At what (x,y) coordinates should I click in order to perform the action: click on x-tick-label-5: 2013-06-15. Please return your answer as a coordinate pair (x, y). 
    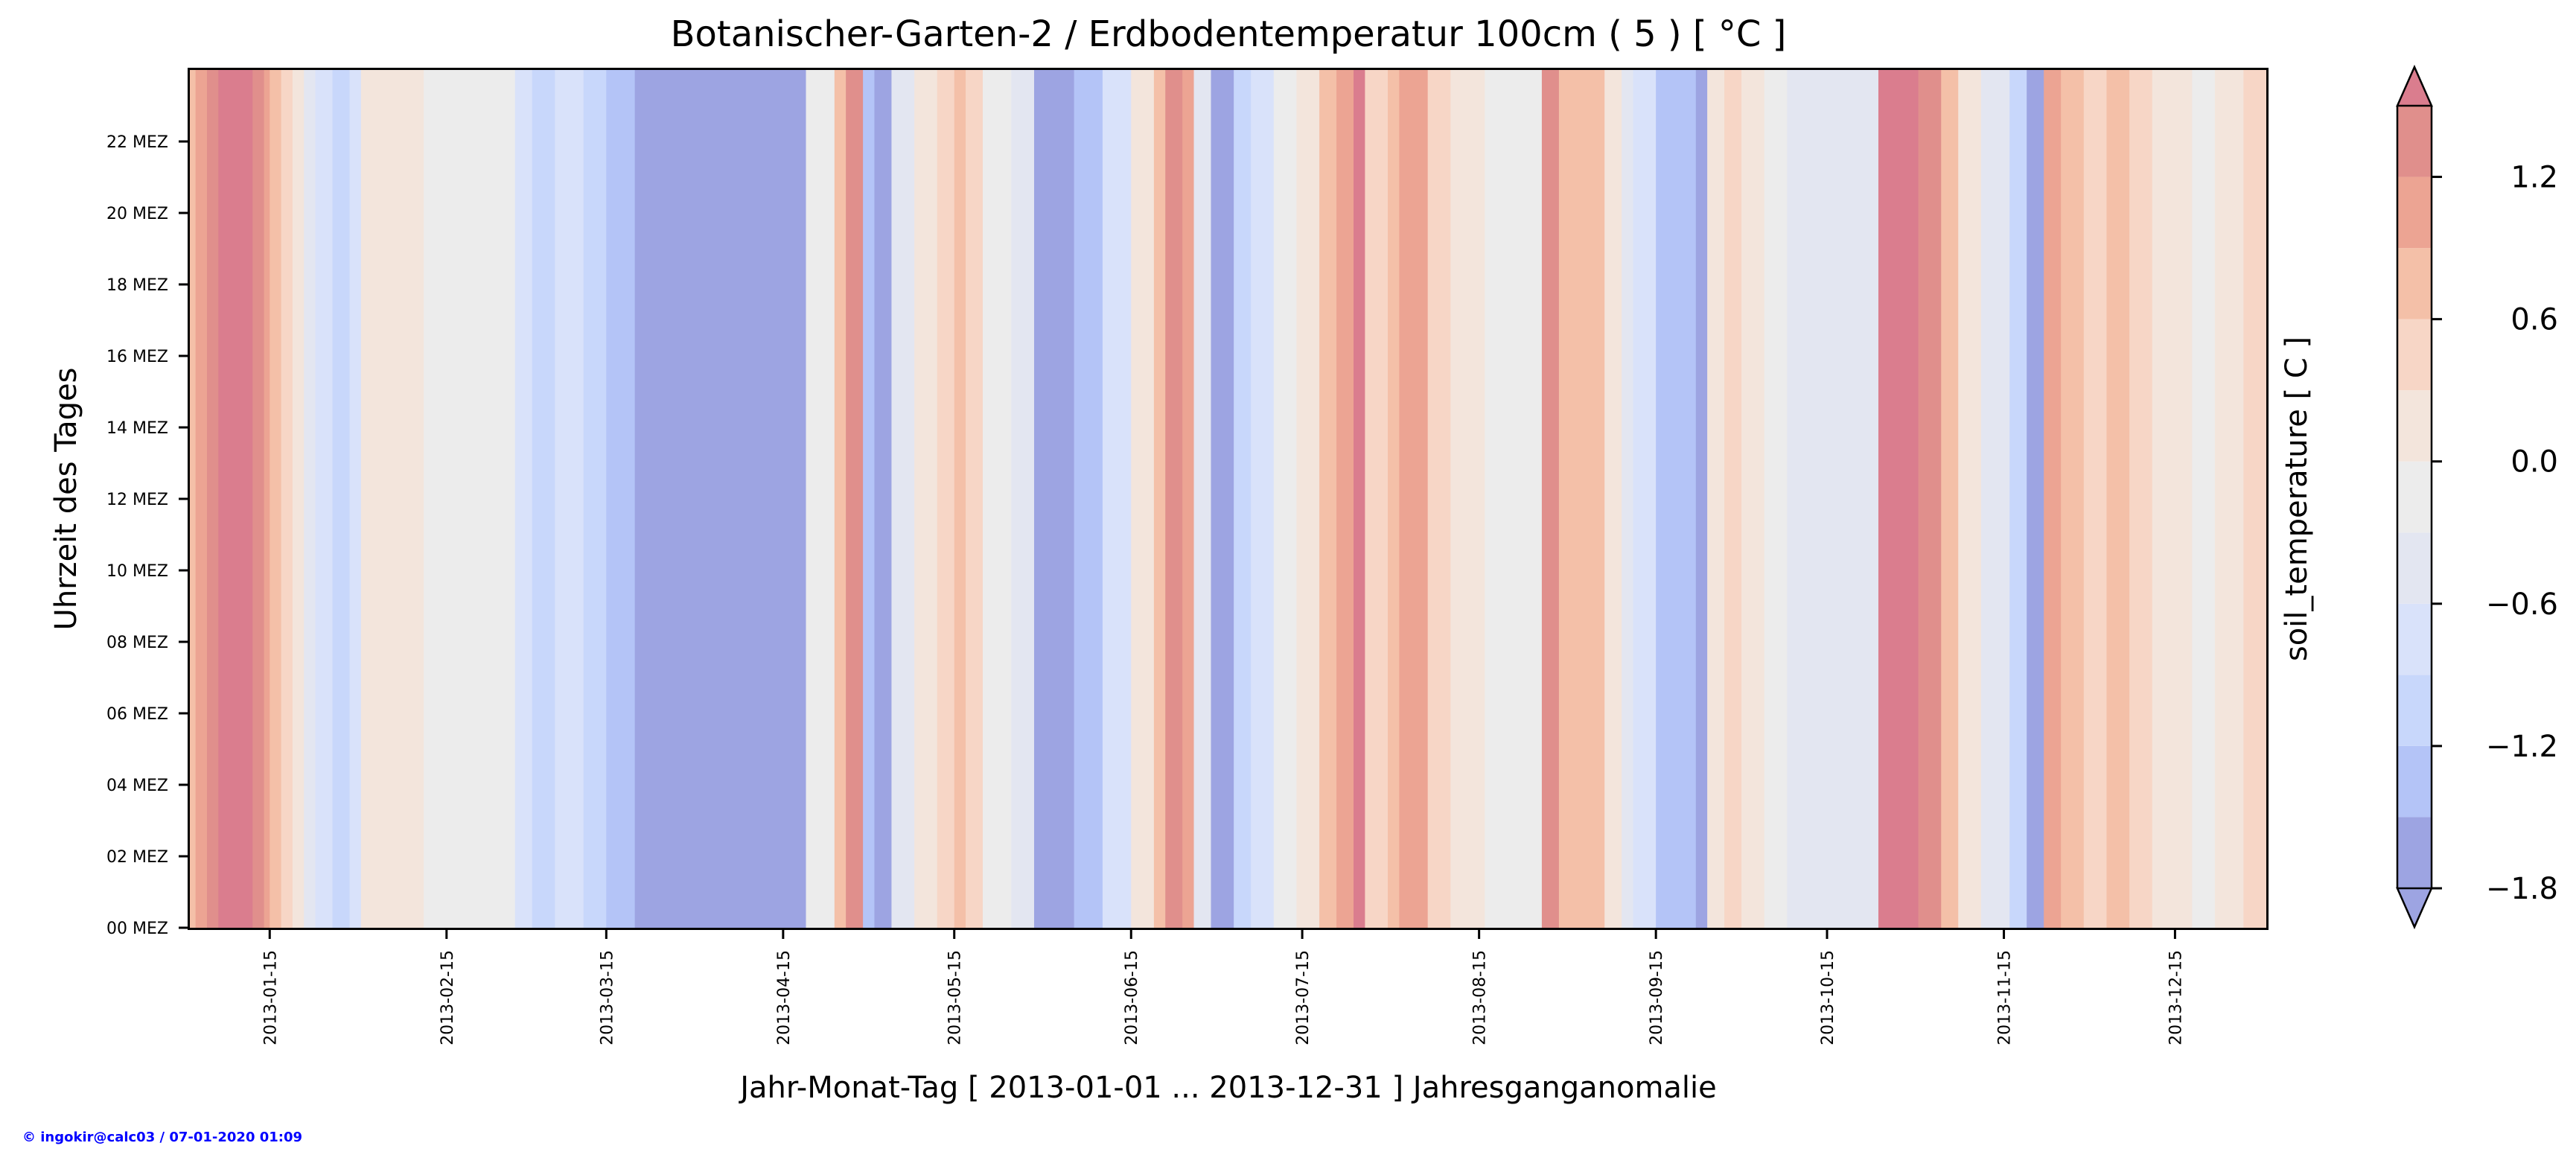
    Looking at the image, I should click on (1132, 997).